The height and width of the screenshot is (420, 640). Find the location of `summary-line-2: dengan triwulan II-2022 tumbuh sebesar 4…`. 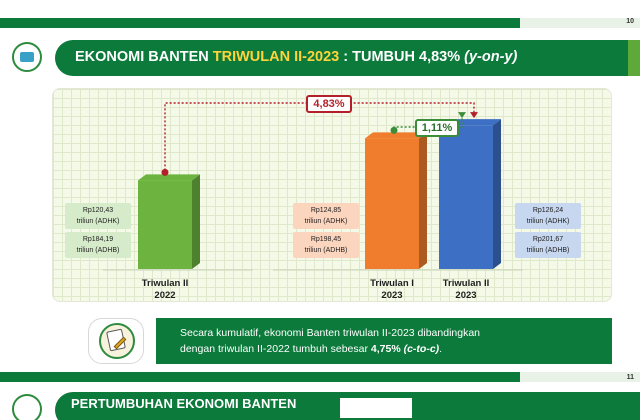

summary-line-2: dengan triwulan II-2022 tumbuh sebesar 4… is located at coordinates (396, 349).